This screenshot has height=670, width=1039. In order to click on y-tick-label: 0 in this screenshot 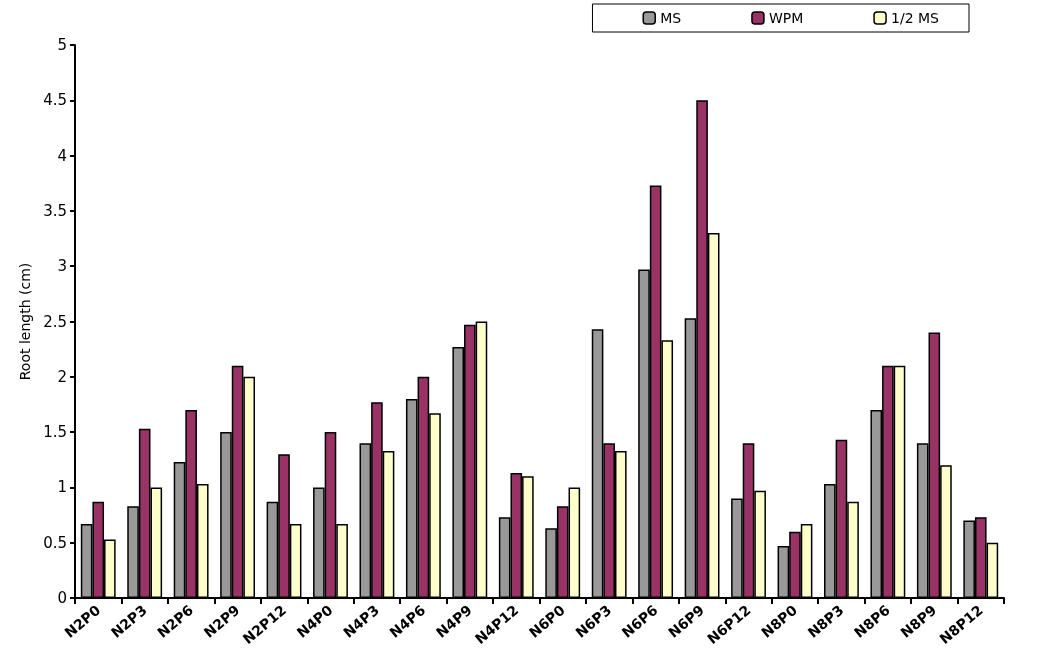, I will do `click(62, 598)`.